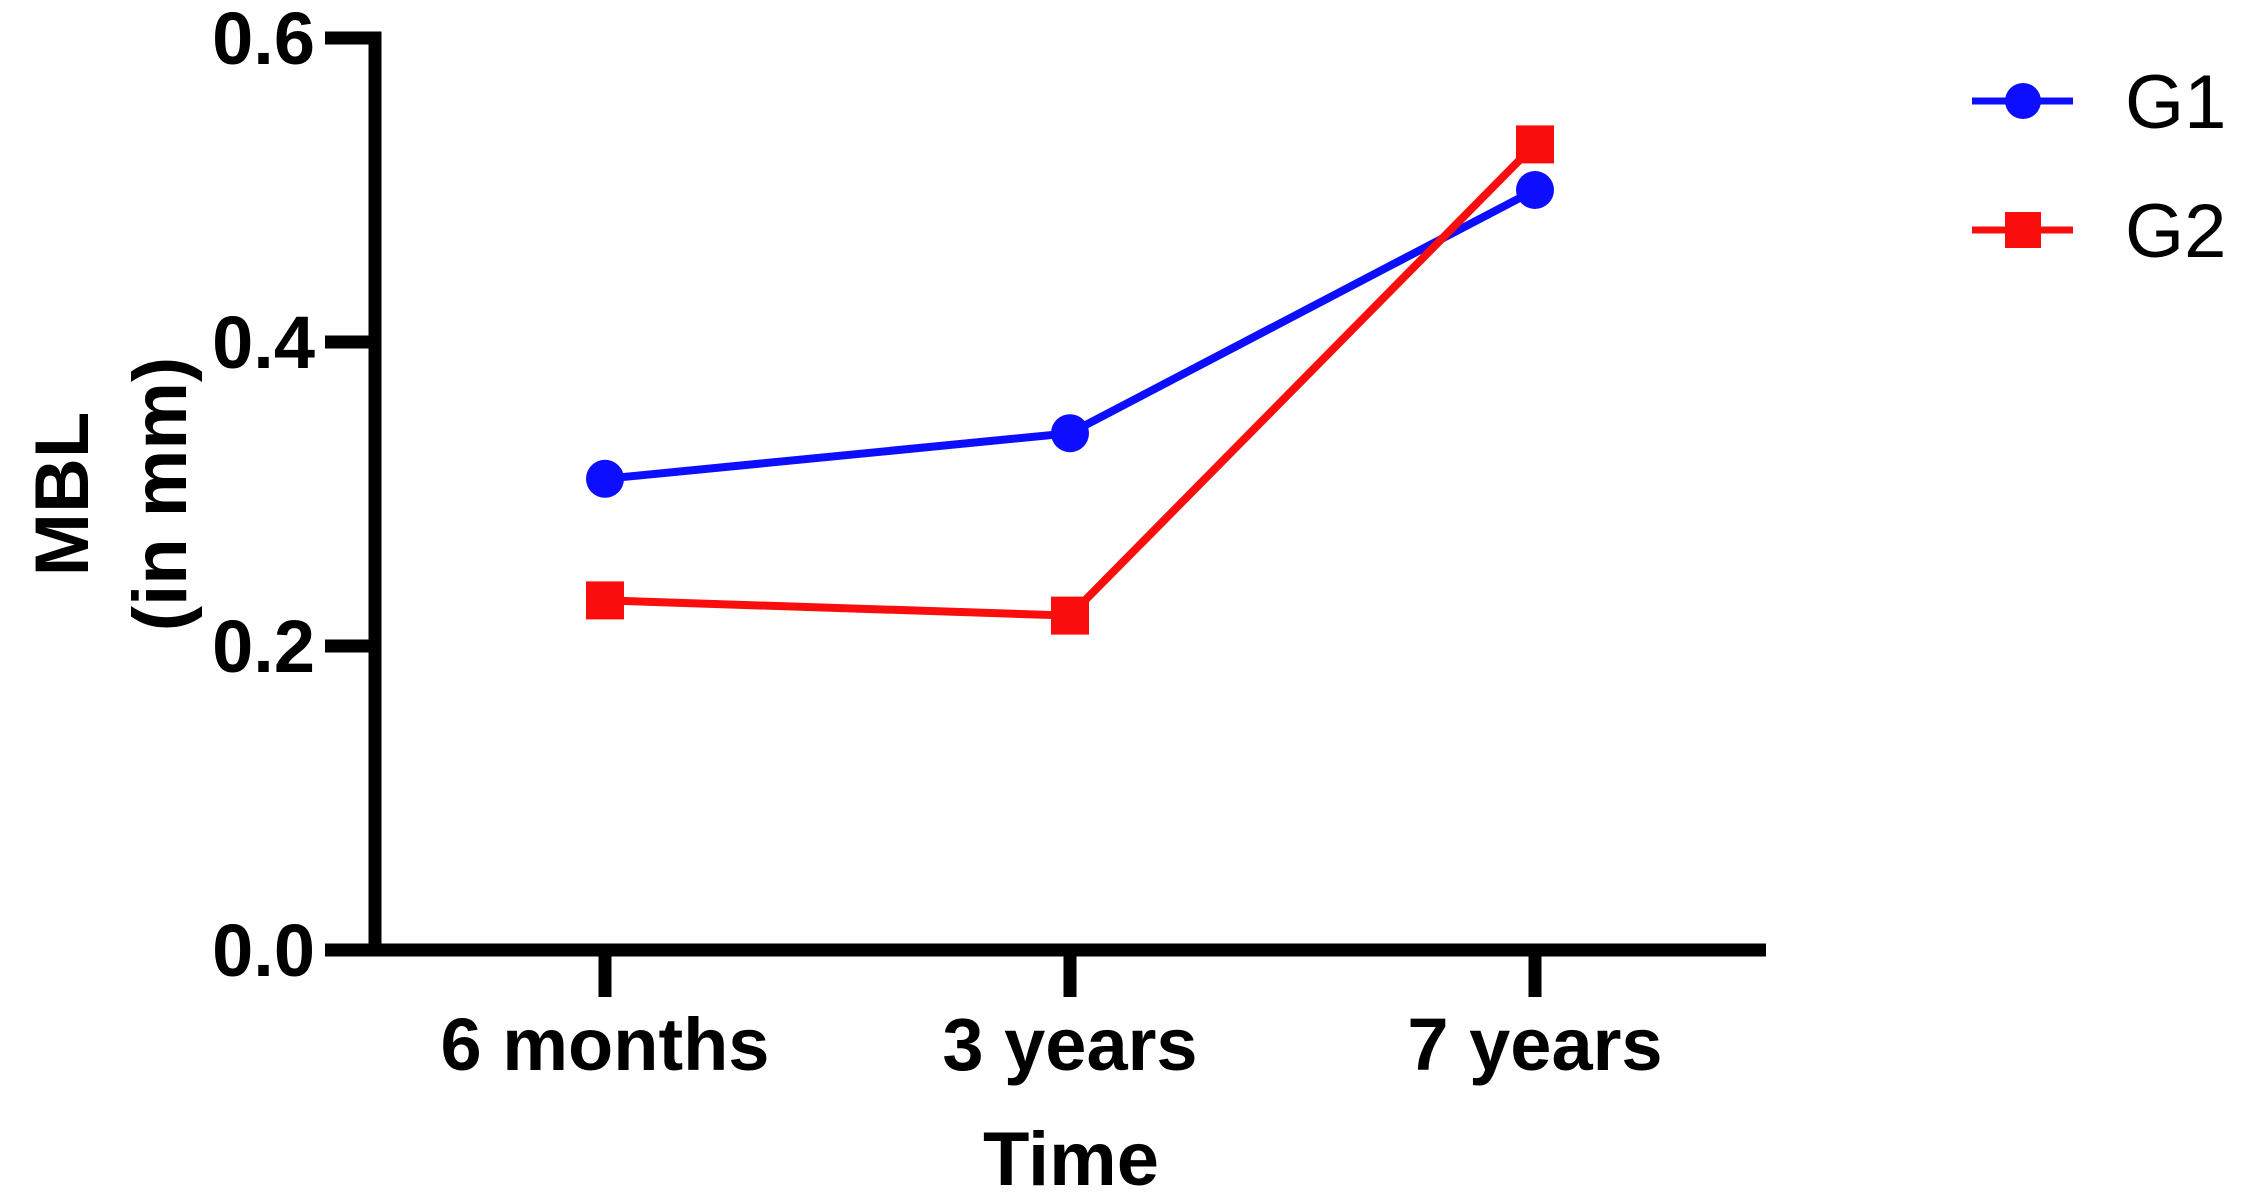  Describe the element at coordinates (263, 646) in the screenshot. I see `ytick-label-1: 0.2` at that location.